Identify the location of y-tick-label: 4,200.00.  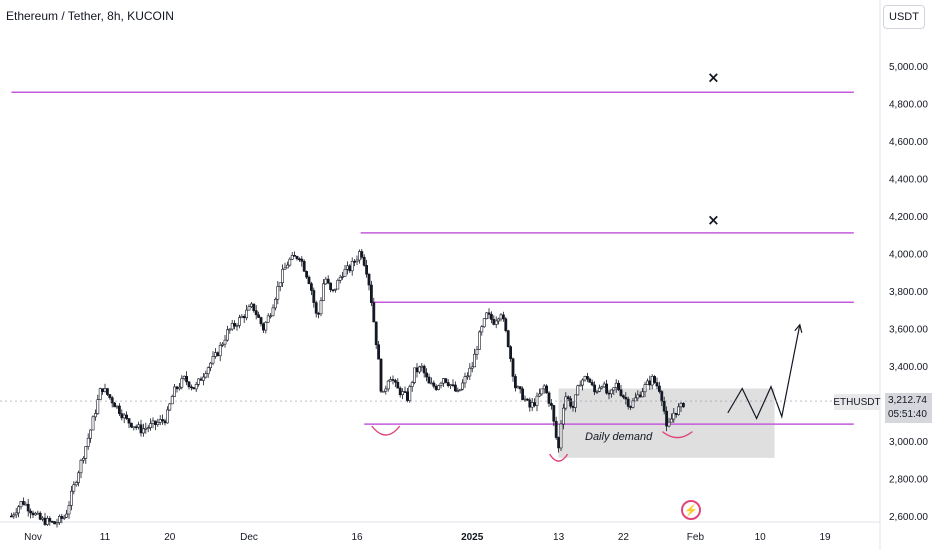
(908, 217).